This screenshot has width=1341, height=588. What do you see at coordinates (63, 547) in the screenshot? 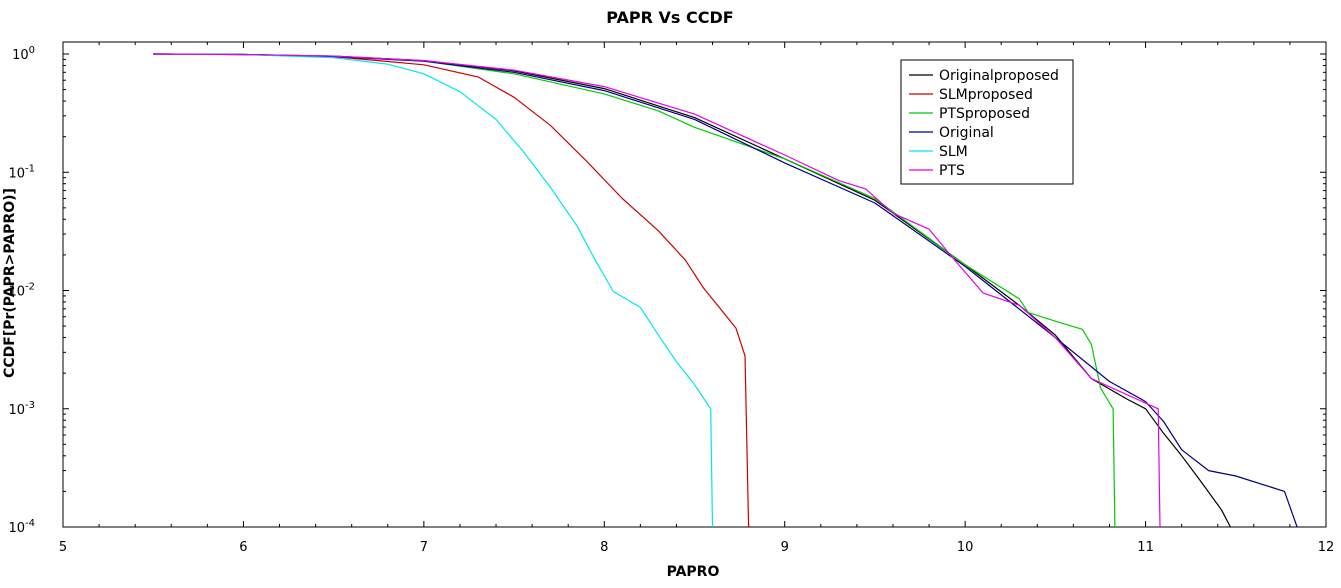
I see `x-tick-label: 5` at bounding box center [63, 547].